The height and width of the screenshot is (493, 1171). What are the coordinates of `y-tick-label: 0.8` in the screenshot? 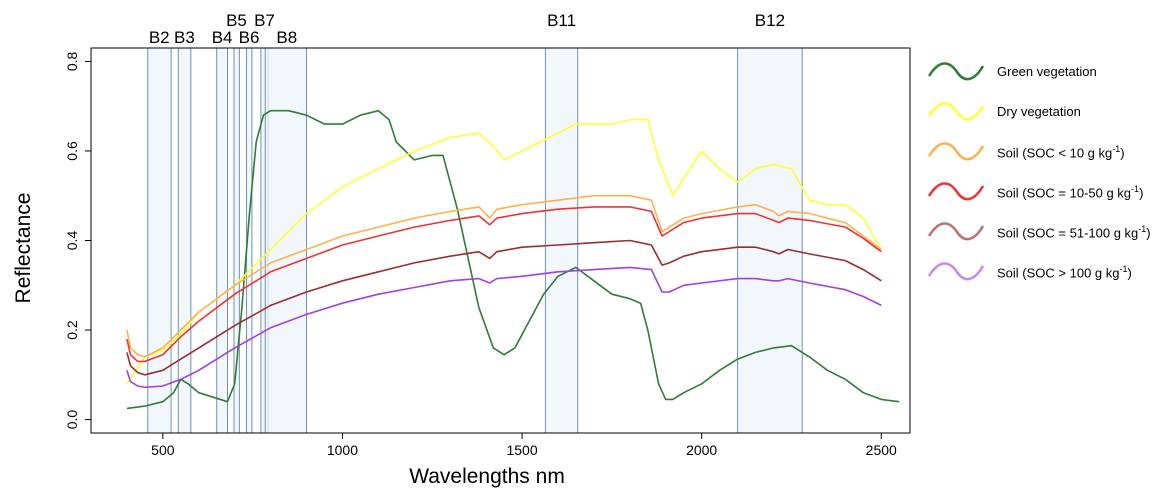 It's located at (72, 61).